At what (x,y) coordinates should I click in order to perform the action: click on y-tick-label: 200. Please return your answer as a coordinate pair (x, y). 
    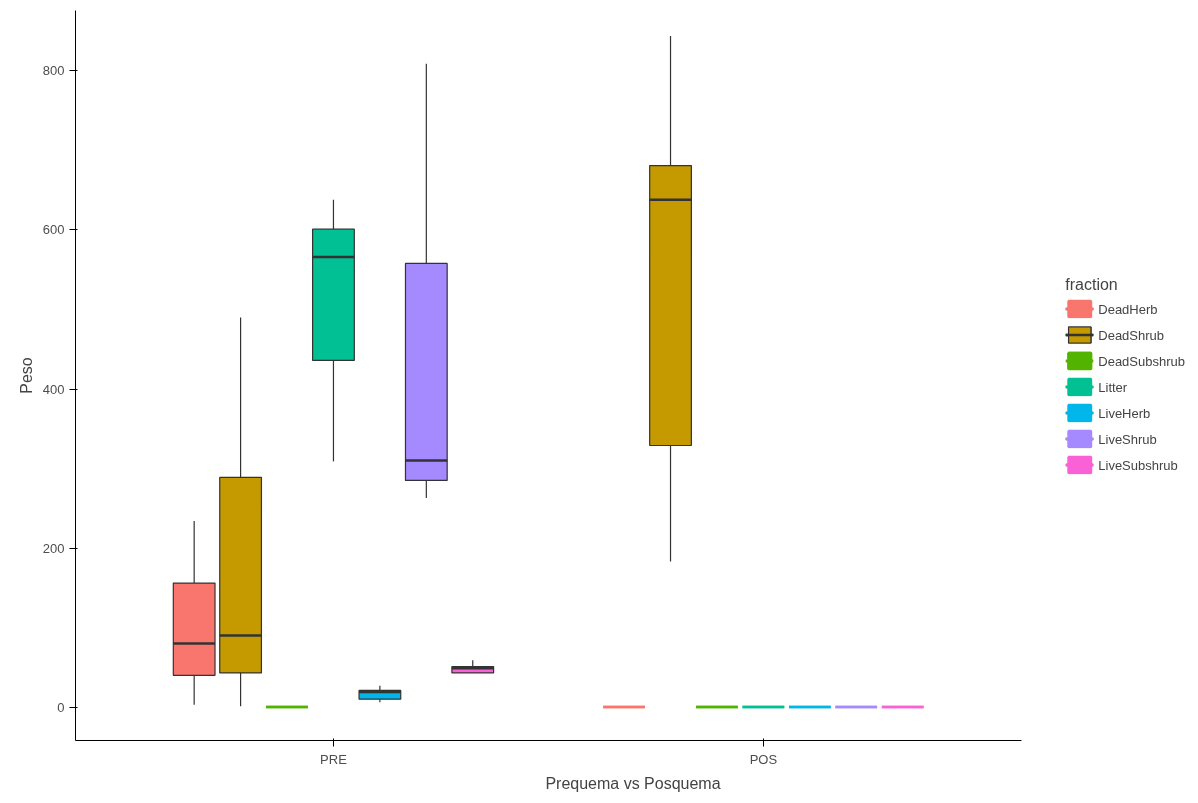
    Looking at the image, I should click on (53, 548).